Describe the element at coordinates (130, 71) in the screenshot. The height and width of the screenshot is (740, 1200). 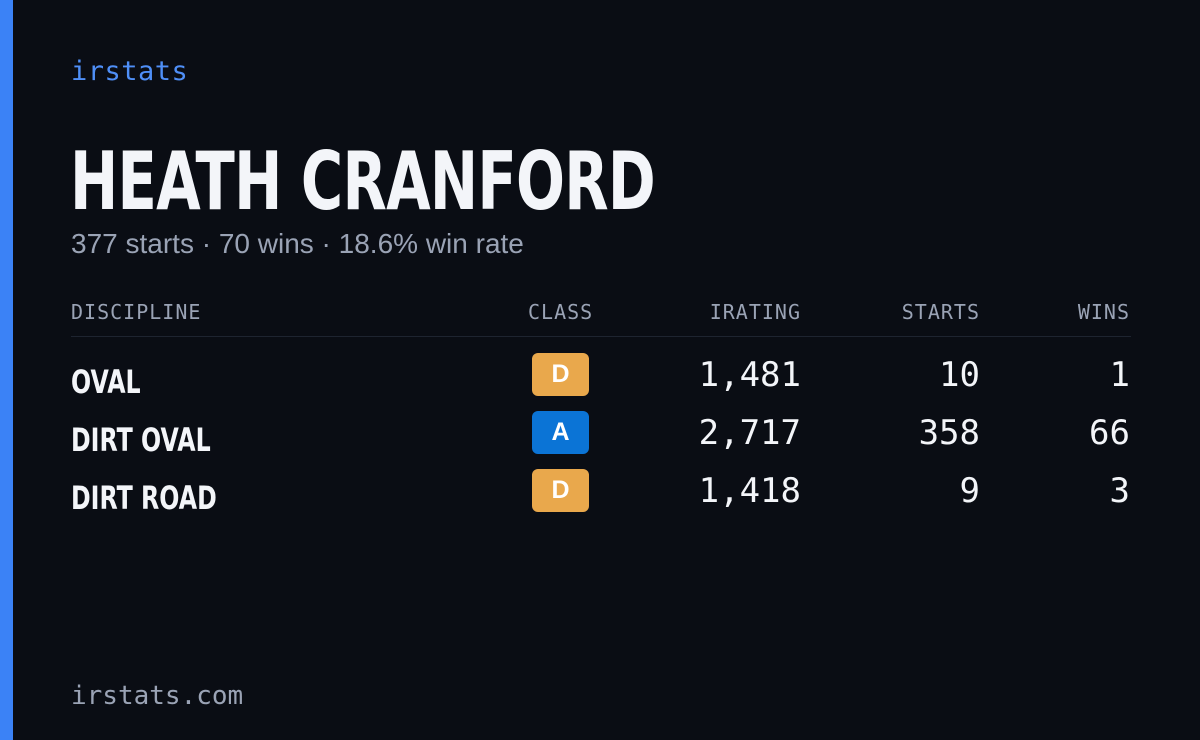
I see `brand-logo: irstats` at that location.